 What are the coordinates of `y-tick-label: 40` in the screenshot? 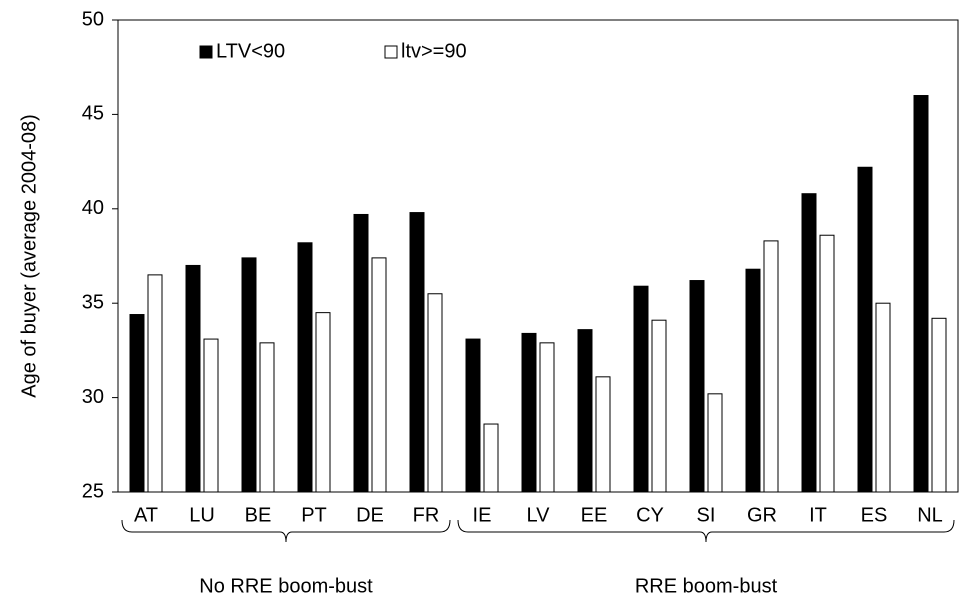 It's located at (93, 208).